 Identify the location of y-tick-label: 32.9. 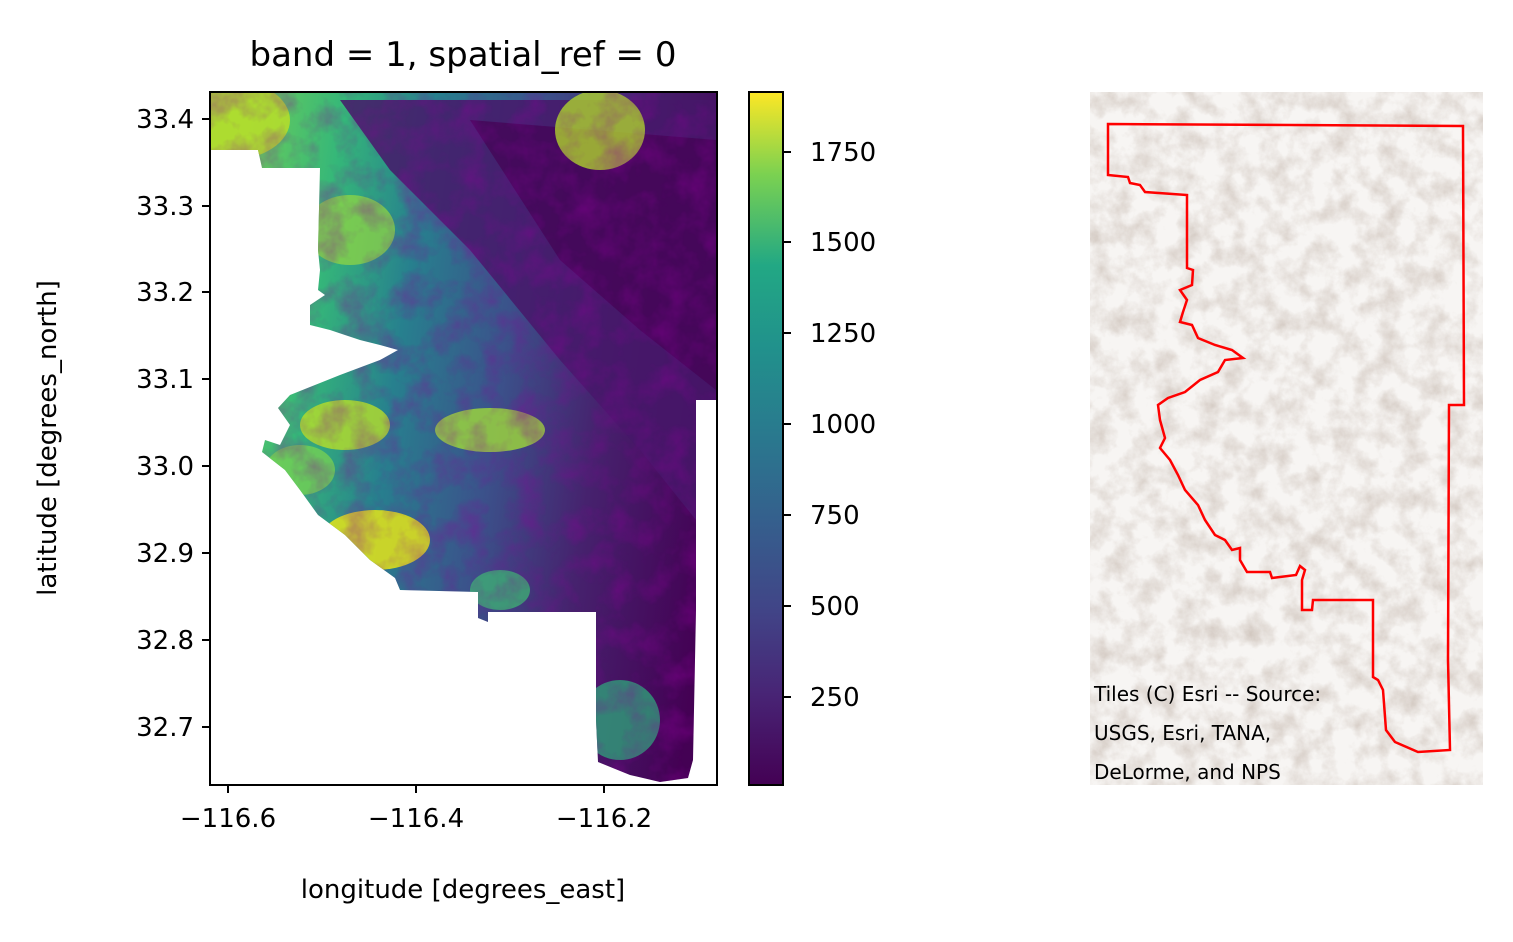
(165, 554).